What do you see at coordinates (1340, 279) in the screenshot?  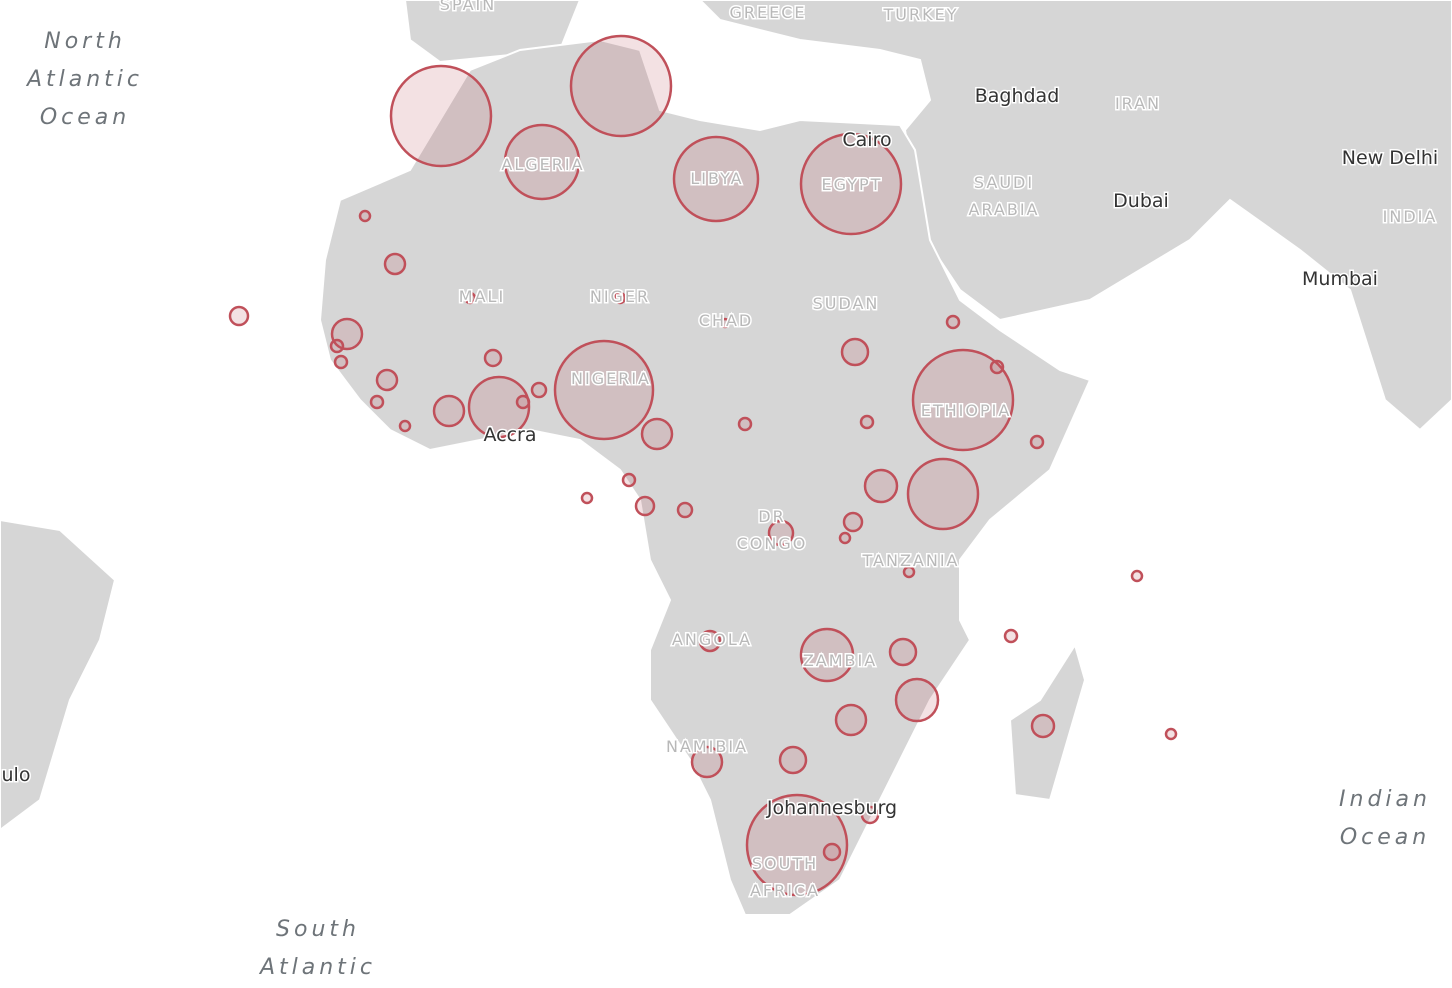 I see `city-label: Mumbai` at bounding box center [1340, 279].